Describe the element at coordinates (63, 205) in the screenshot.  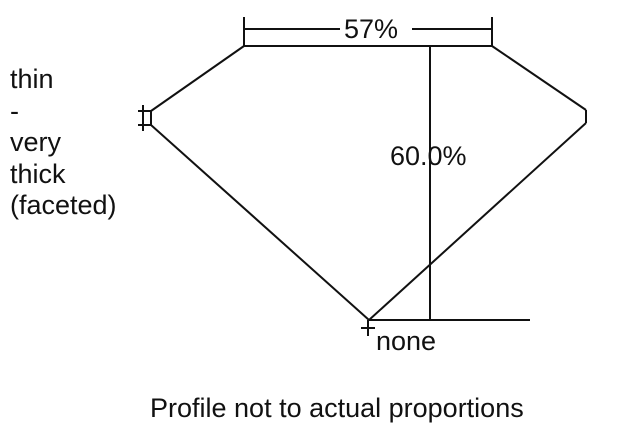
I see `girdle-label-line: (faceted)` at that location.